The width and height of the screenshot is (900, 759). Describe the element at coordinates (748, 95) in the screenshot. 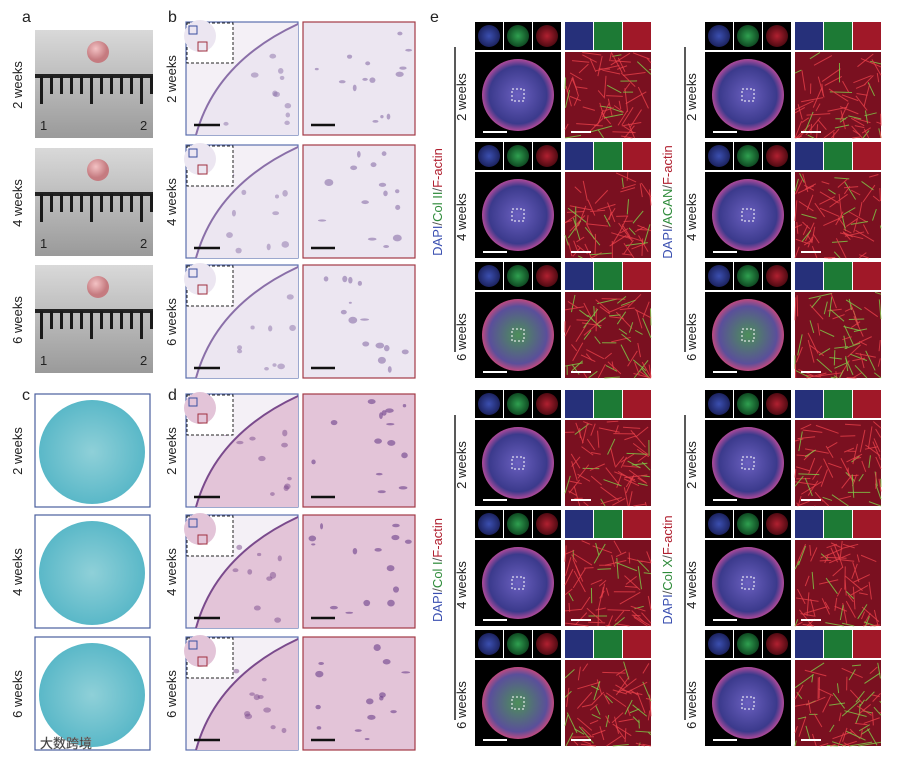

I see `roi` at that location.